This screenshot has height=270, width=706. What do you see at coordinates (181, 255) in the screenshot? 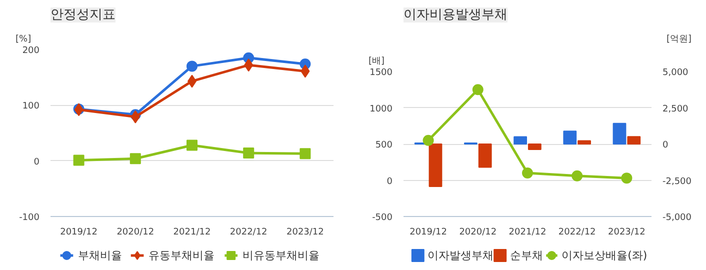
I see `legend-label: 유동부채비율` at bounding box center [181, 255].